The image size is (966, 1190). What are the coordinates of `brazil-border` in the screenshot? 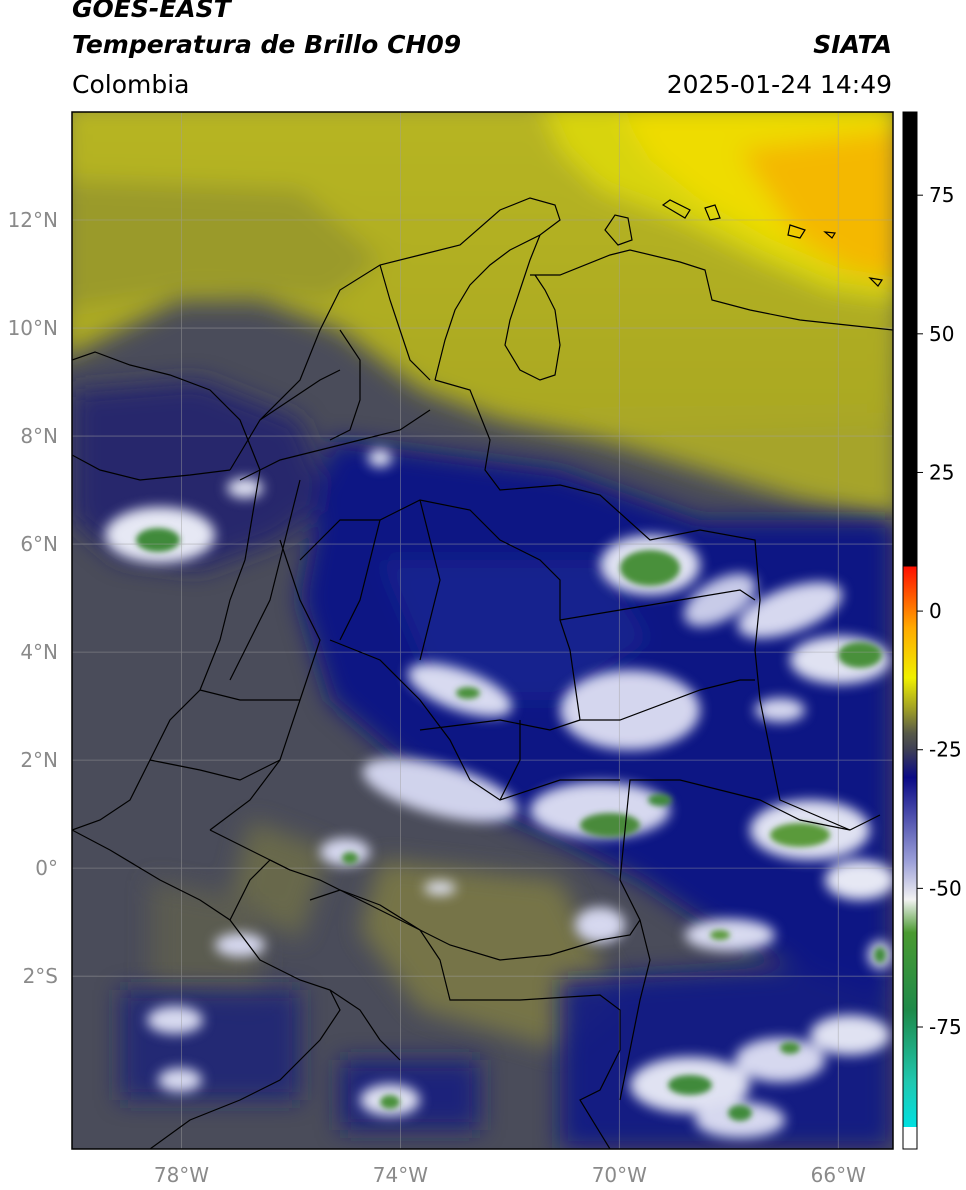 It's located at (530, 870).